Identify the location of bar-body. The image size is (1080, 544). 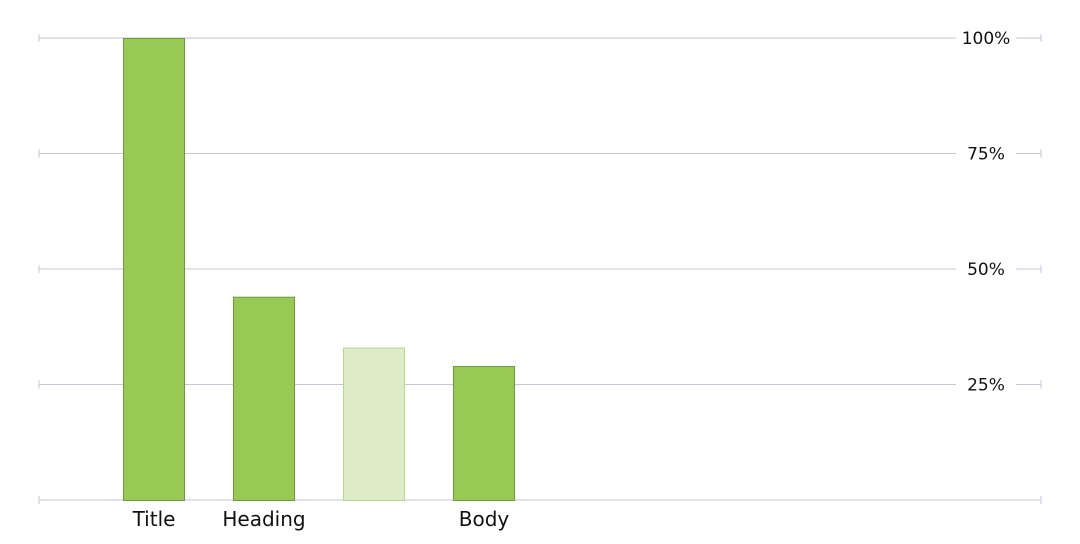
(484, 433).